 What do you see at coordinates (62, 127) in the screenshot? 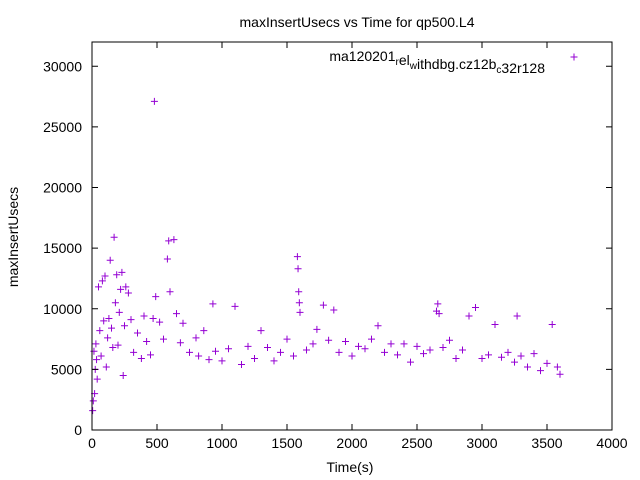
I see `y-tick-label: 25000` at bounding box center [62, 127].